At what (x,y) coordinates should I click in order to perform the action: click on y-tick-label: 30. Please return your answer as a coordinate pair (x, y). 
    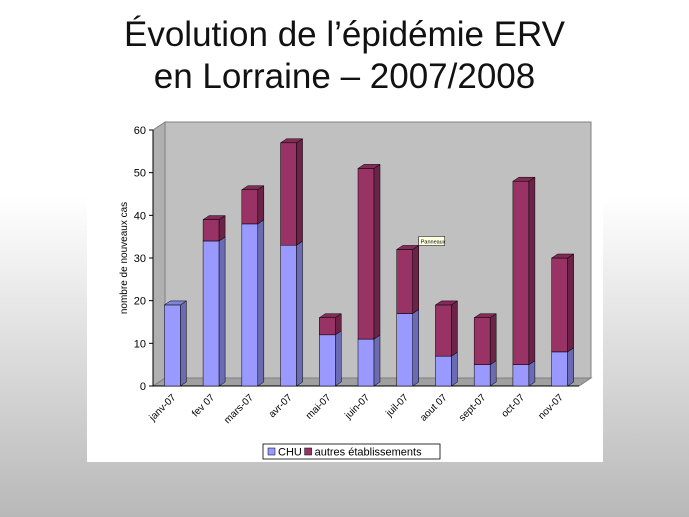
    Looking at the image, I should click on (140, 259).